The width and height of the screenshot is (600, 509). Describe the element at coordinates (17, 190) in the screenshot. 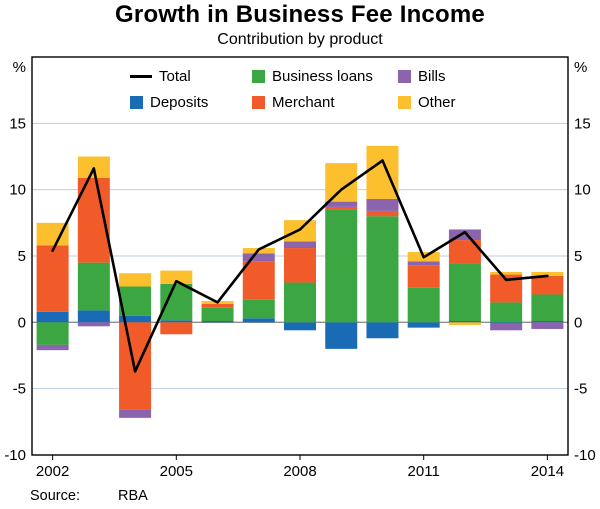

I see `y-tick-label-left: 10` at that location.